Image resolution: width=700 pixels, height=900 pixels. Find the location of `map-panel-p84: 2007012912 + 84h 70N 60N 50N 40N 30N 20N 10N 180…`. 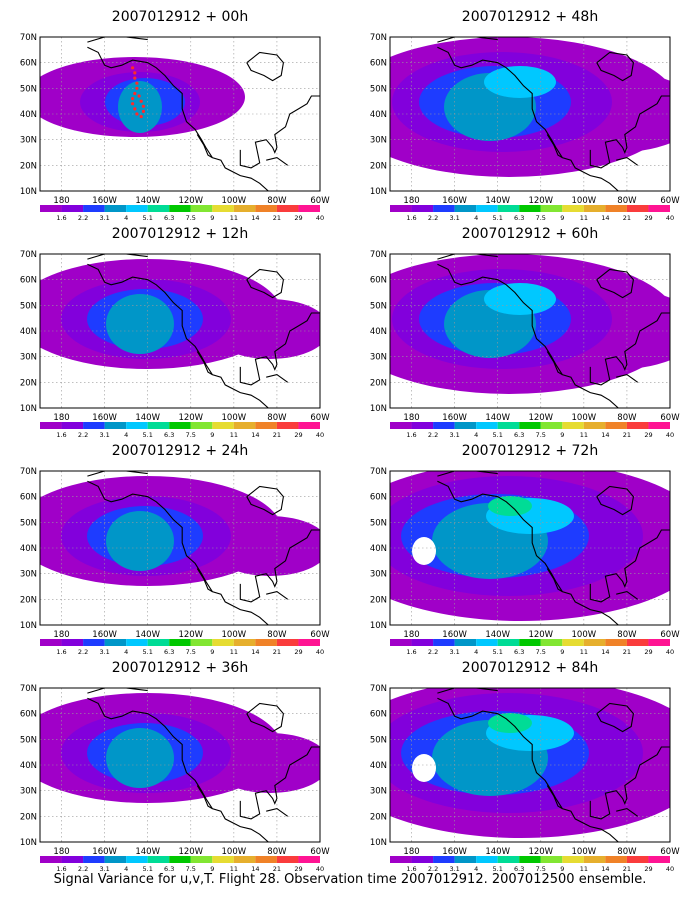

map-panel-p84: 2007012912 + 84h 70N 60N 50N 40N 30N 20N 10N 180… is located at coordinates (530, 765).